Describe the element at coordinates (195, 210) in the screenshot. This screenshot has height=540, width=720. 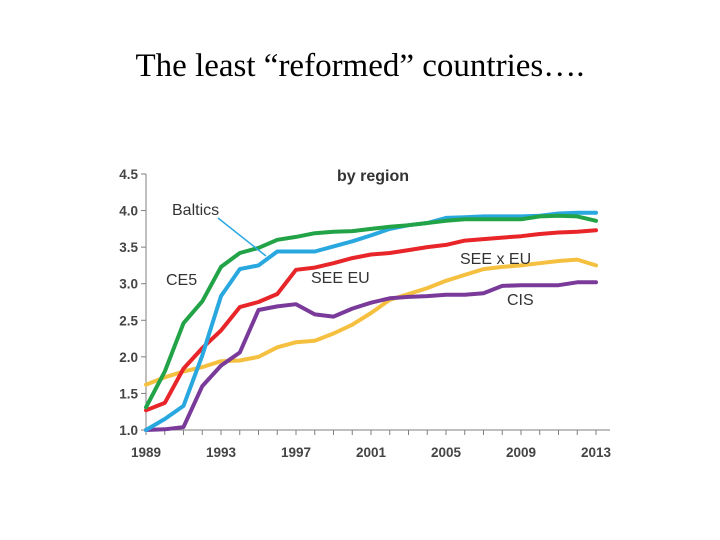
I see `series-label-baltics: Baltics` at that location.